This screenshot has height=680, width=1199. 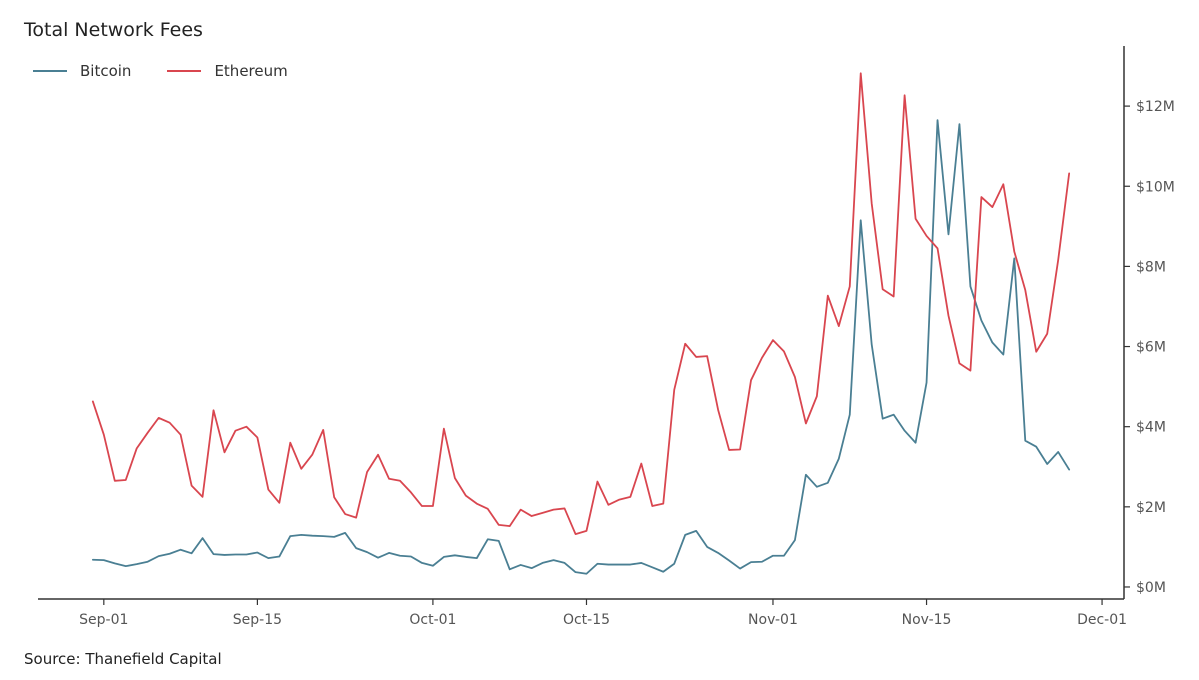 I want to click on legend-label-bitcoin: Bitcoin, so click(x=106, y=71).